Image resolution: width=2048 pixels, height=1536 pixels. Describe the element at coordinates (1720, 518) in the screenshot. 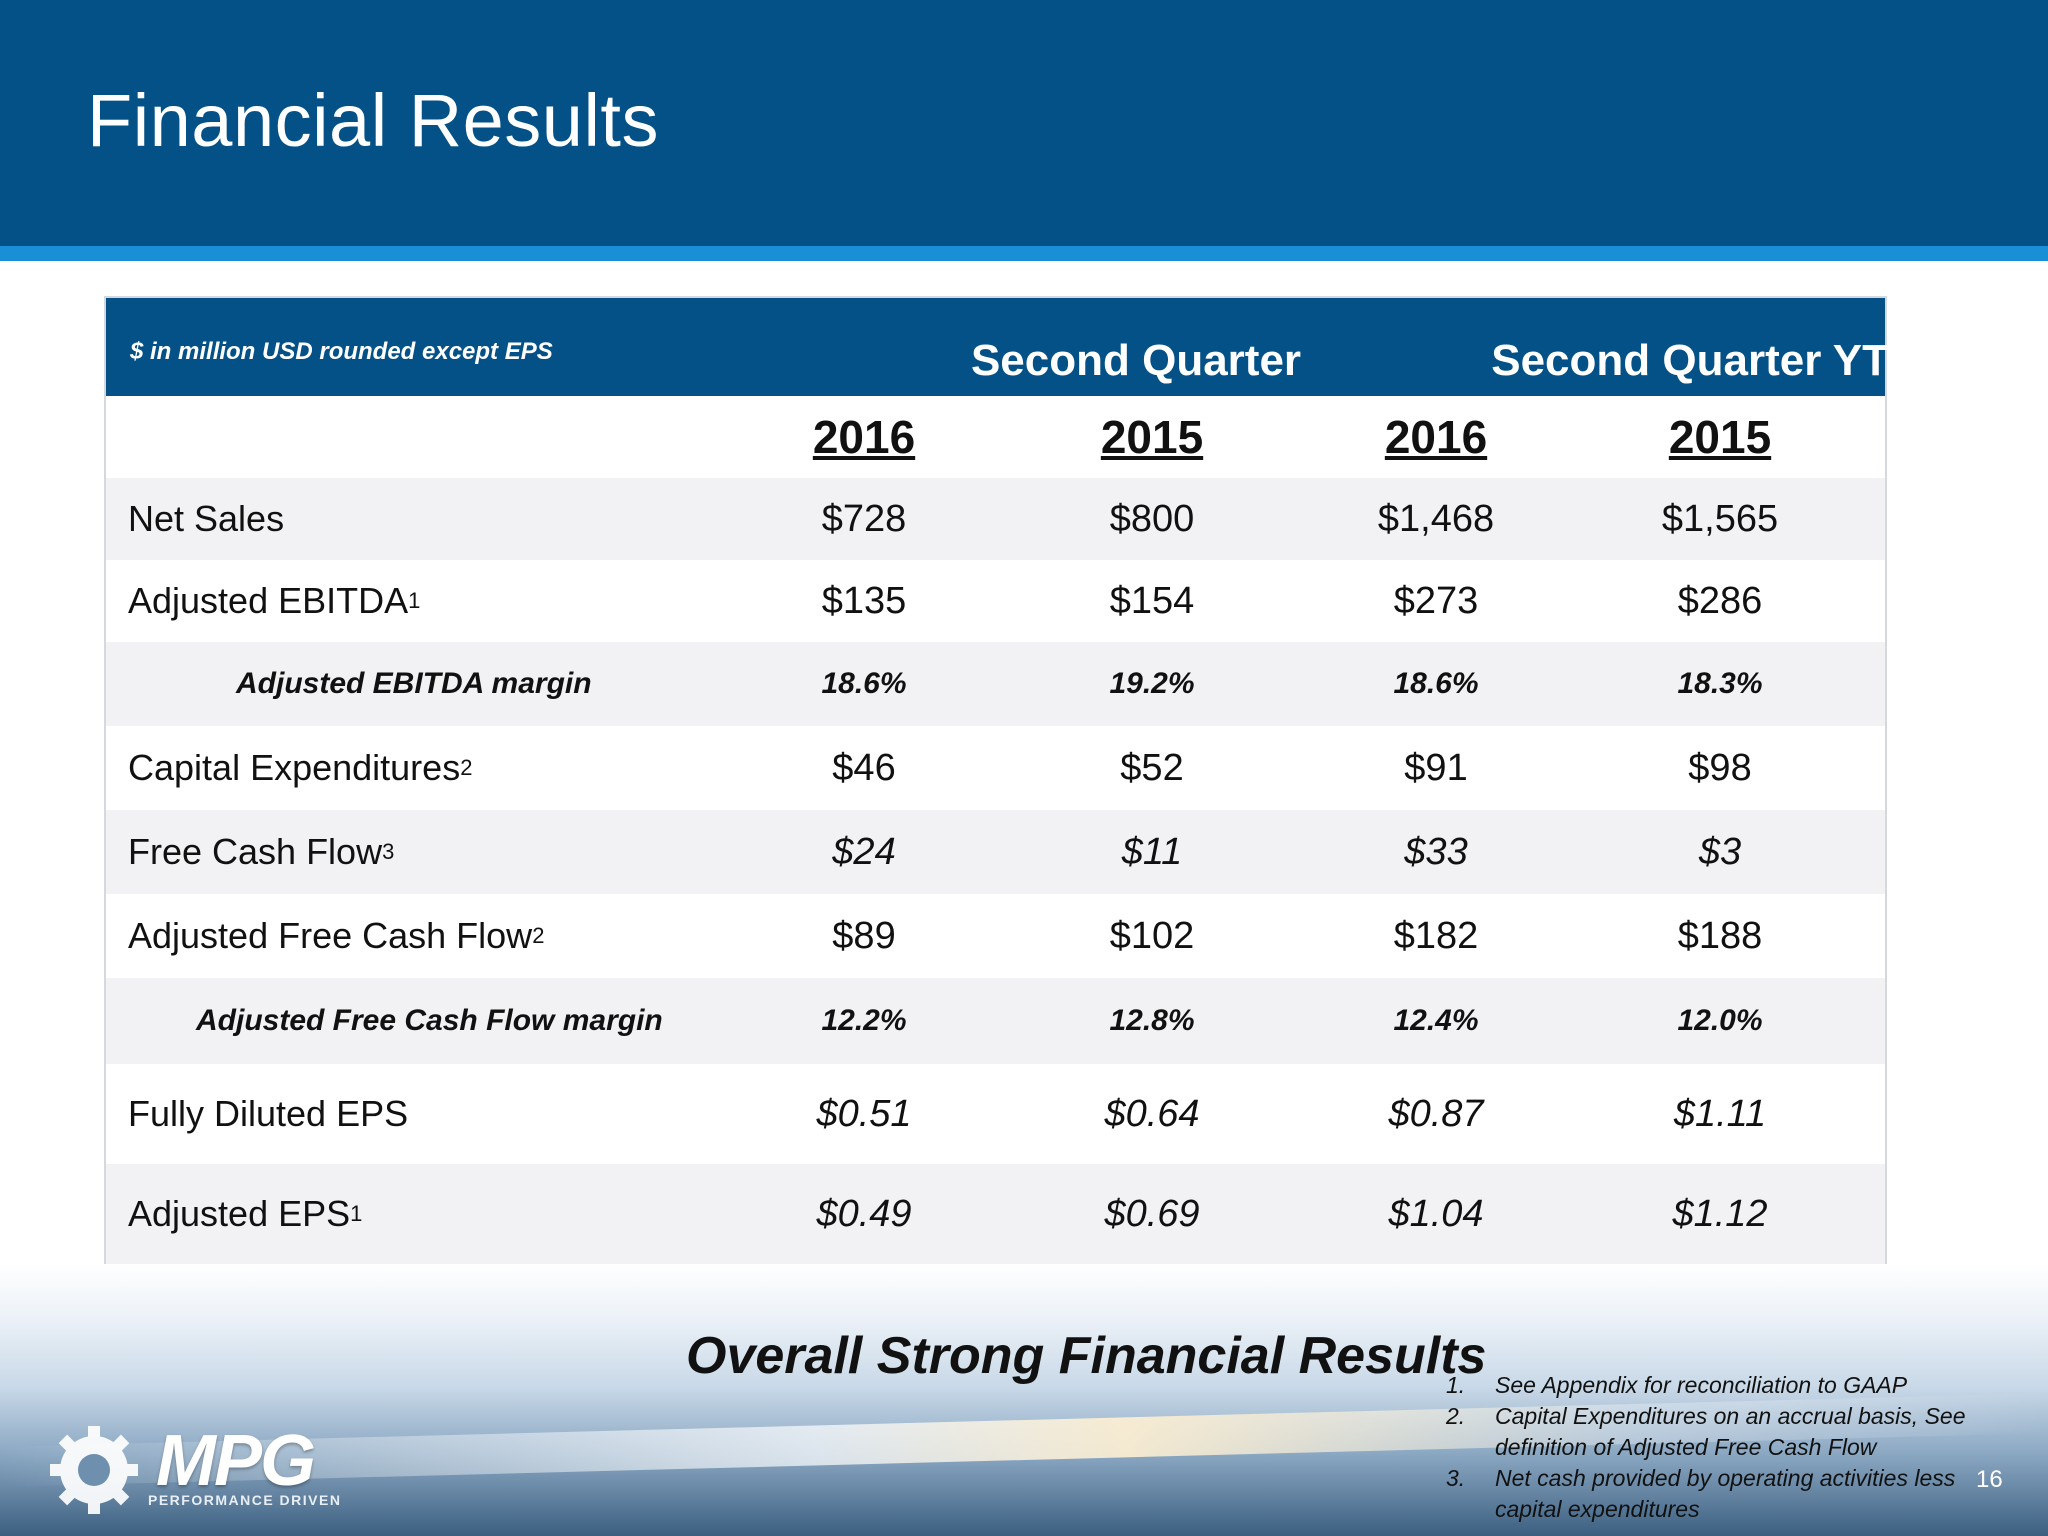

I see `table-cell: $1,565` at that location.